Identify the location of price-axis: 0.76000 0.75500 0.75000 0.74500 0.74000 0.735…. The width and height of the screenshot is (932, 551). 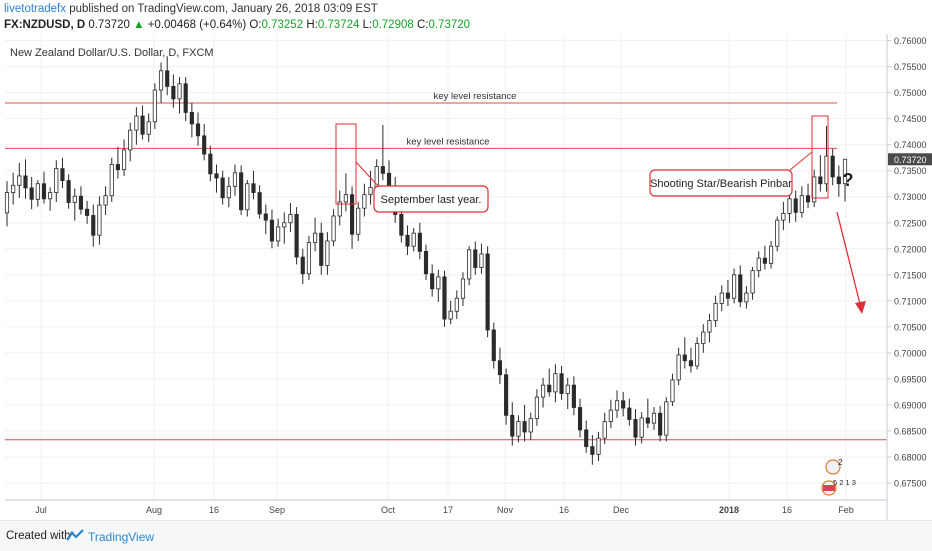
(909, 262).